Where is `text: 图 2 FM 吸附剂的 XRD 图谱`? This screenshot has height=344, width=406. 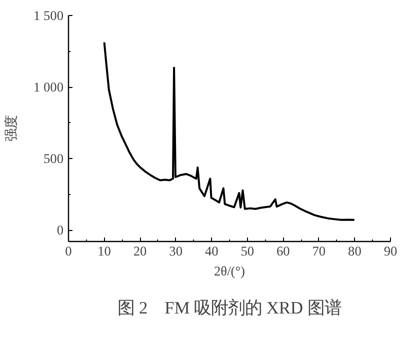 text: 图 2 FM 吸附剂的 XRD 图谱 is located at coordinates (230, 308).